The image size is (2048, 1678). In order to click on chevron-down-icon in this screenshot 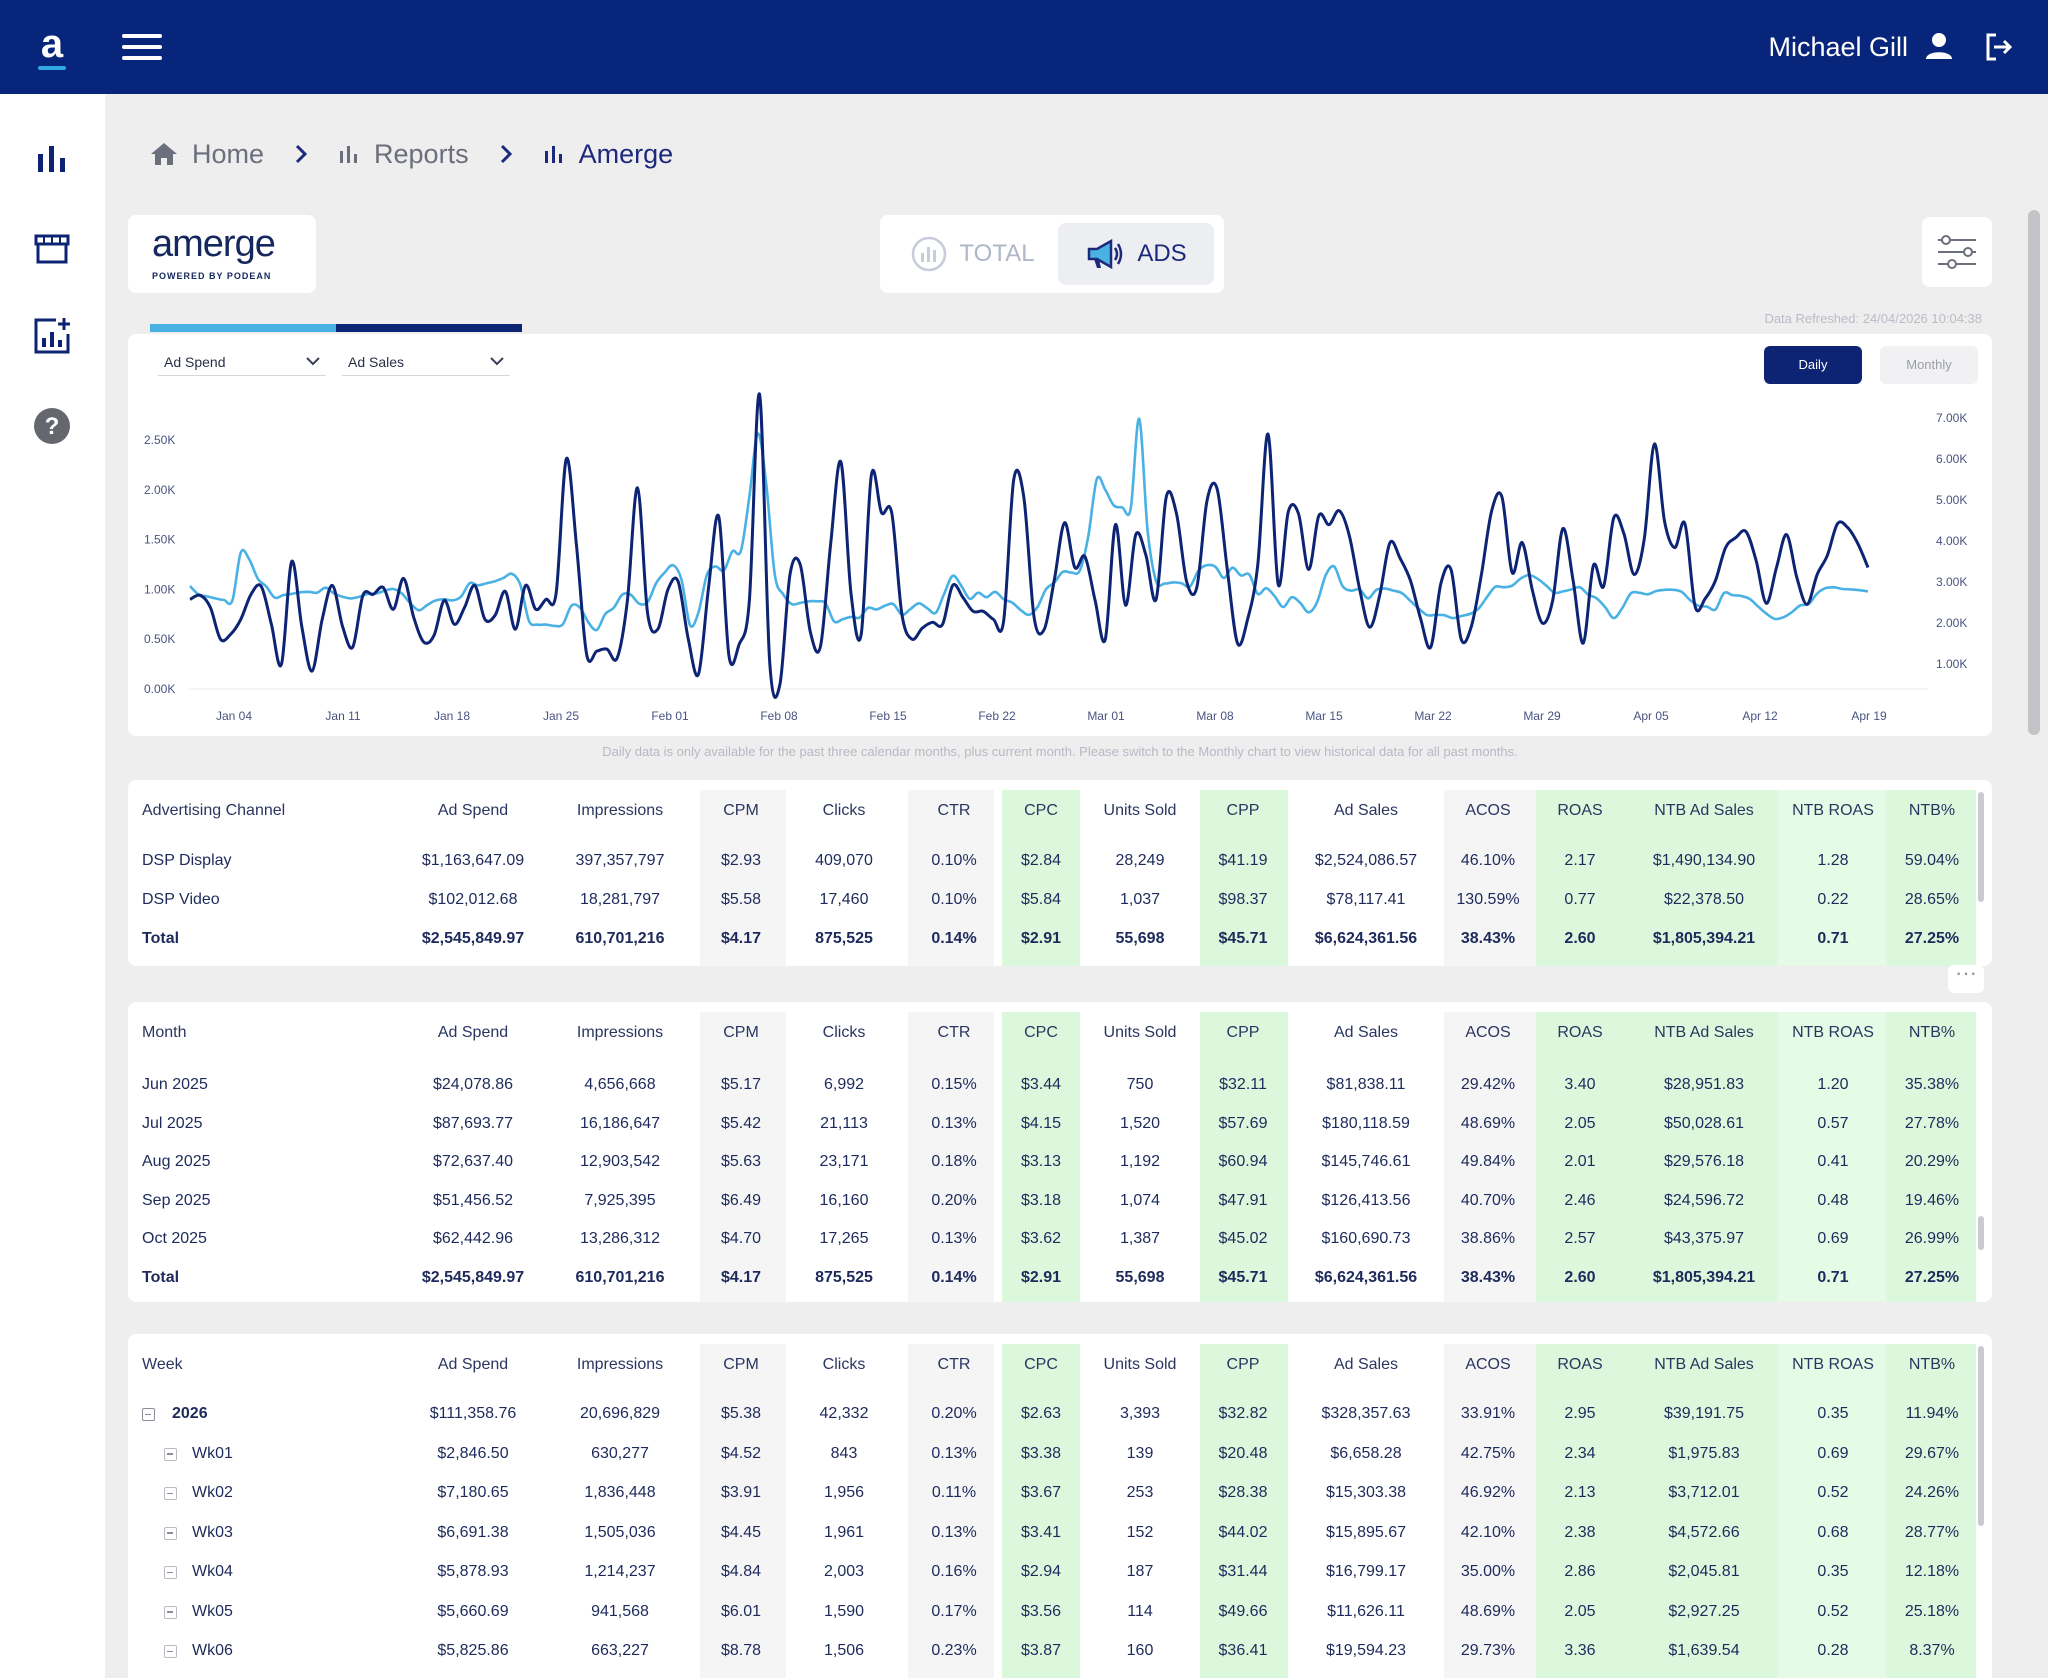, I will do `click(497, 361)`.